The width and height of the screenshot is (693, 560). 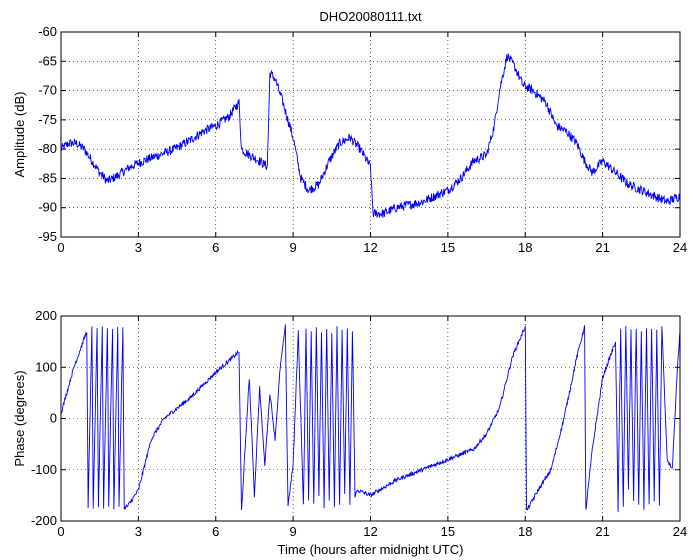 I want to click on amplitude-x-tick-label: 15, so click(x=448, y=247).